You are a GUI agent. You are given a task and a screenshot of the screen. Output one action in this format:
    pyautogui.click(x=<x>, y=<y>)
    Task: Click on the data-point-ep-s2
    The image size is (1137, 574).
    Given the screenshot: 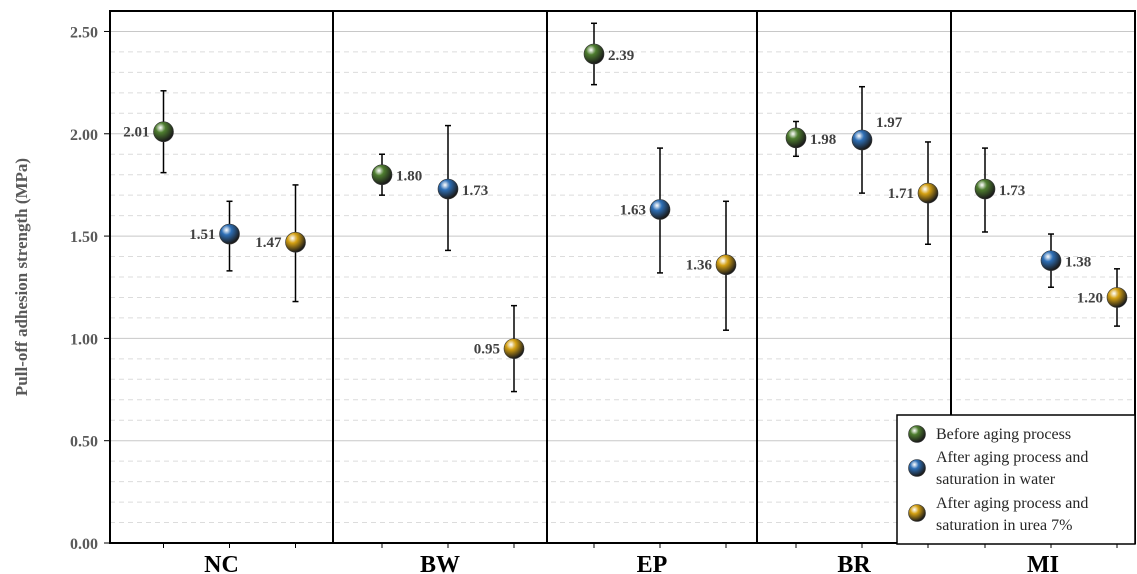 What is the action you would take?
    pyautogui.click(x=660, y=209)
    